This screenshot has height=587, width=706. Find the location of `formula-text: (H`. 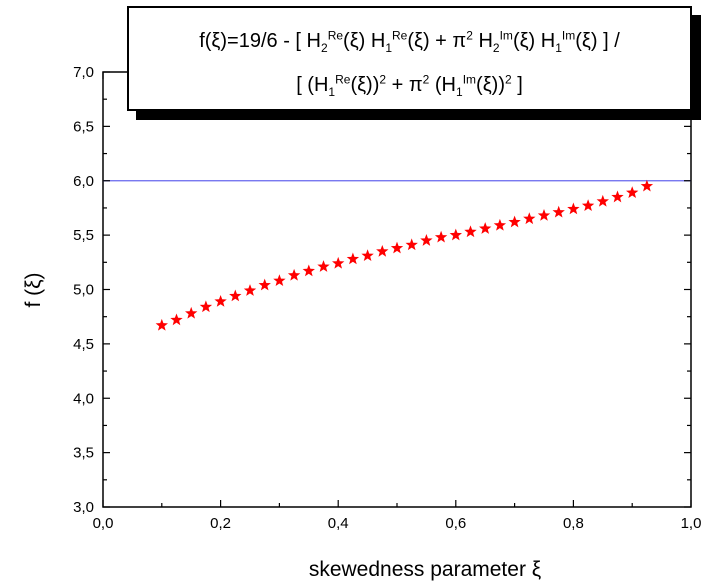

formula-text: (H is located at coordinates (443, 85).